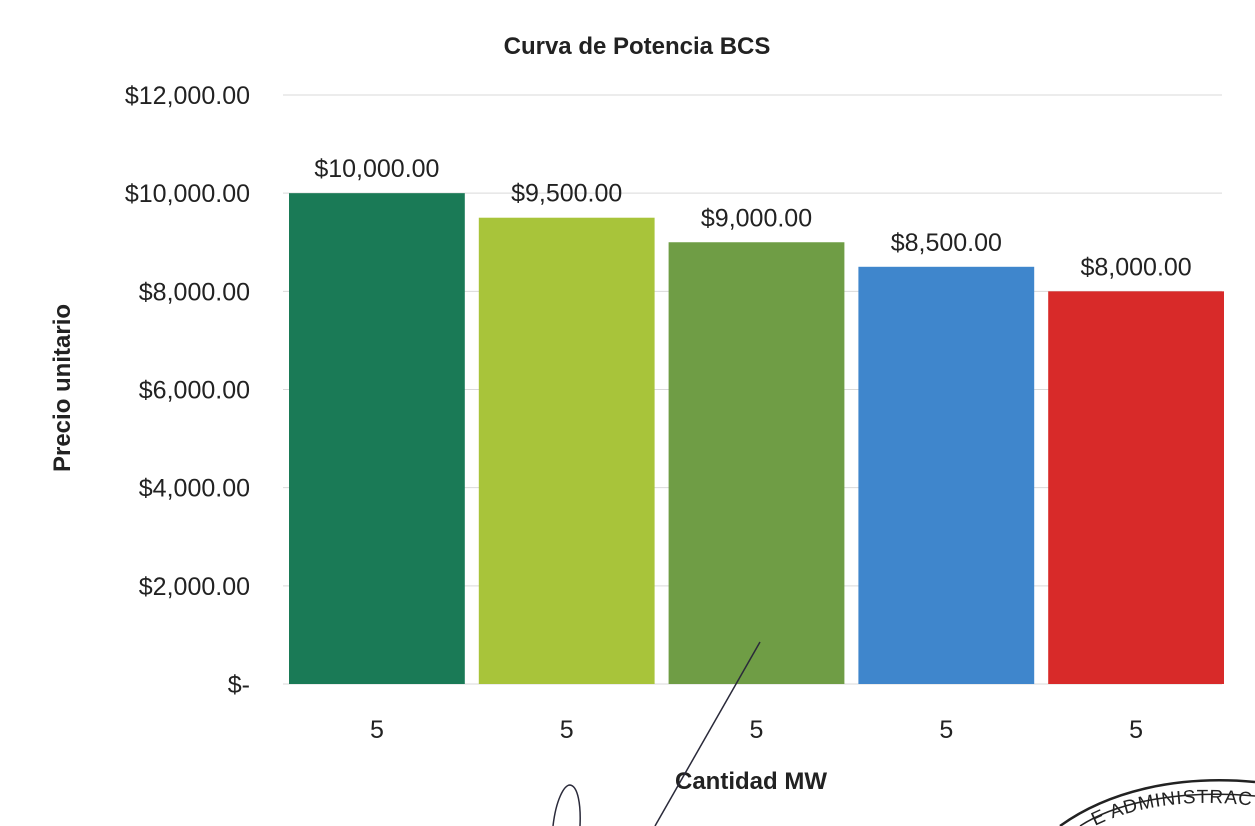 This screenshot has height=826, width=1255. Describe the element at coordinates (756, 218) in the screenshot. I see `bar-data-label: $9,000.00` at that location.